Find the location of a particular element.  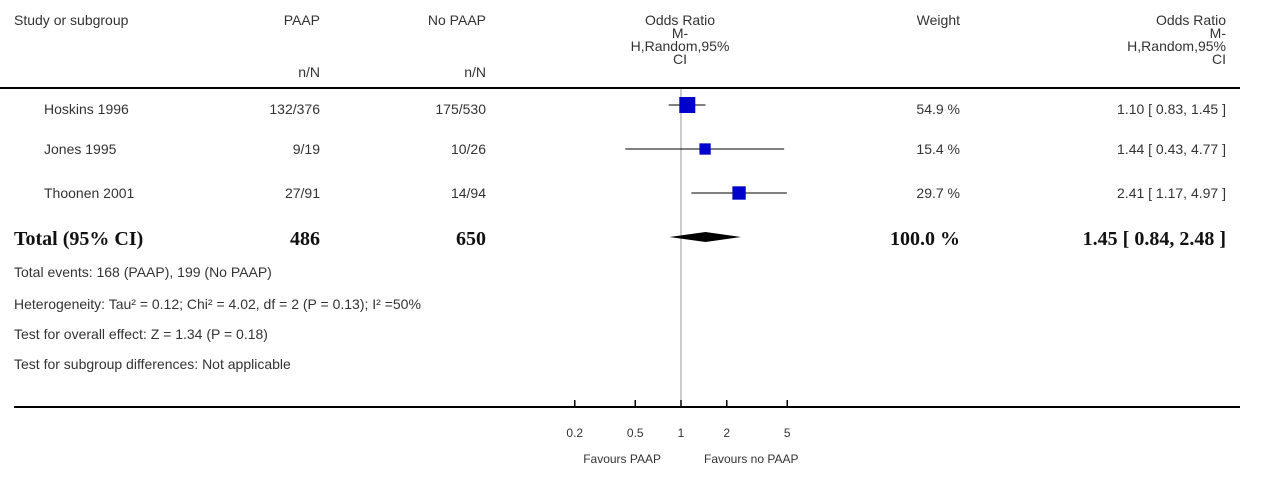

header-study: Study or subgroup is located at coordinates (71, 20).